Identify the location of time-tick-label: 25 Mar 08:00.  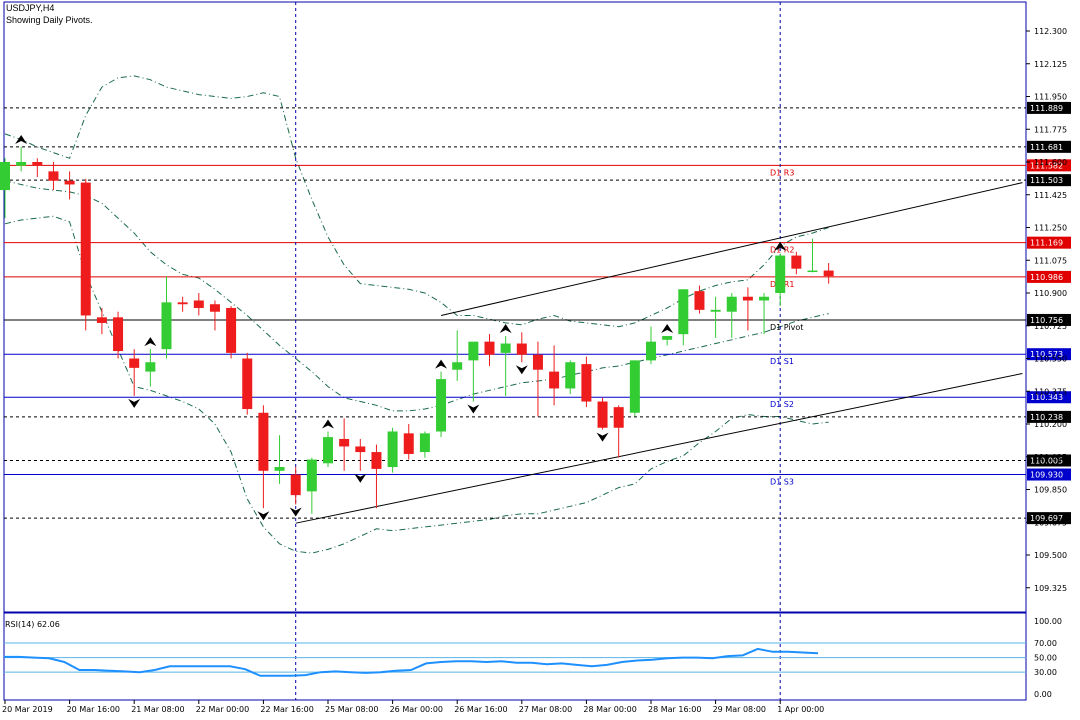
(351, 709).